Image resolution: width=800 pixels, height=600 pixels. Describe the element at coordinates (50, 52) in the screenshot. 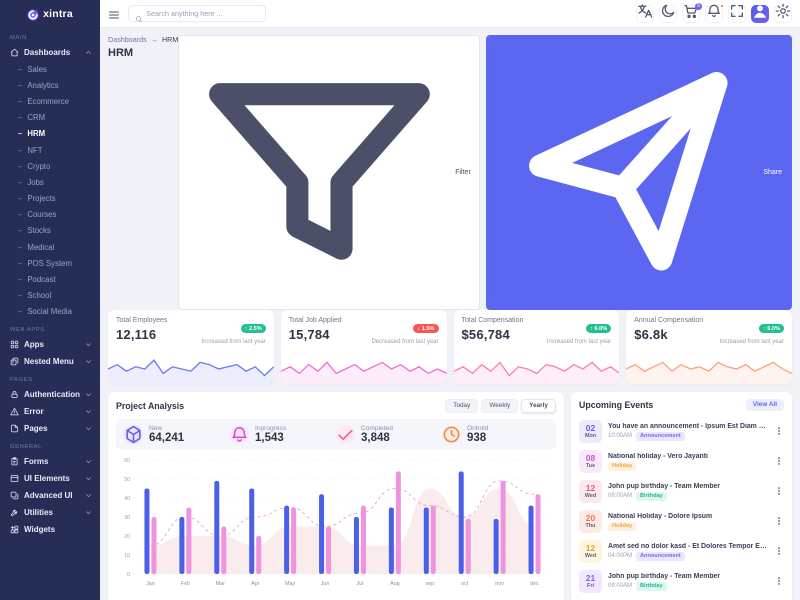

I see `sidebar-item-dashboards: Dashboards` at that location.